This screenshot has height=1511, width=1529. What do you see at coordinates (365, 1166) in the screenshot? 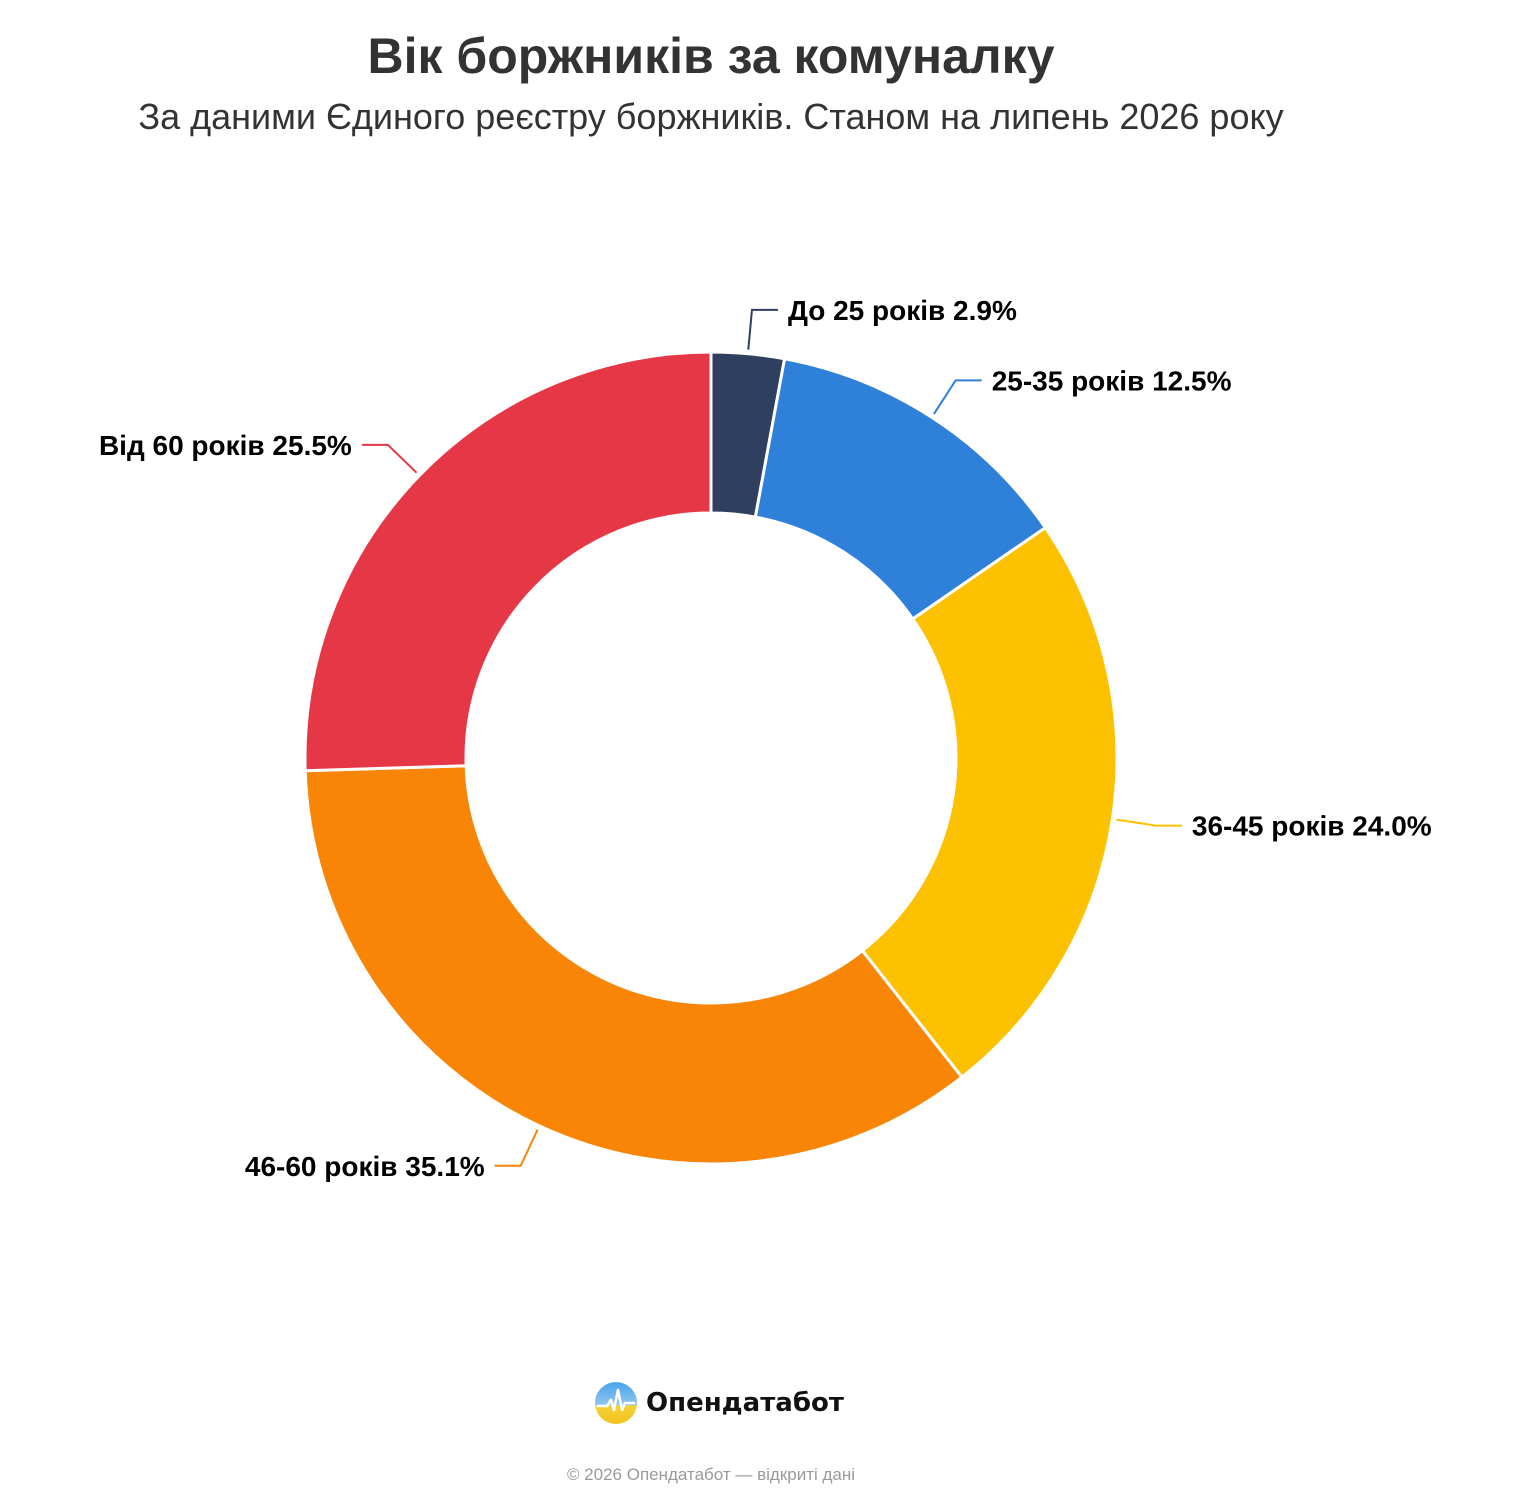
I see `slice-label-46-60-років-35-1: 46-60 років 35.1%` at bounding box center [365, 1166].